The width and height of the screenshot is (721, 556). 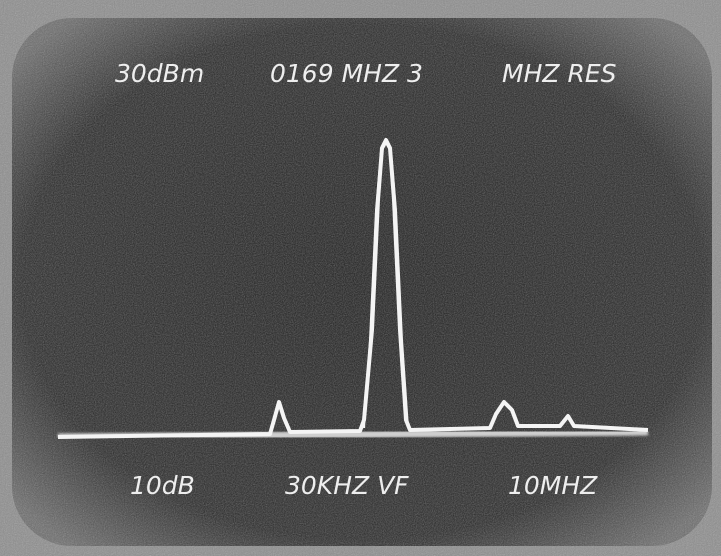 I want to click on peak-inner, so click(x=386, y=285).